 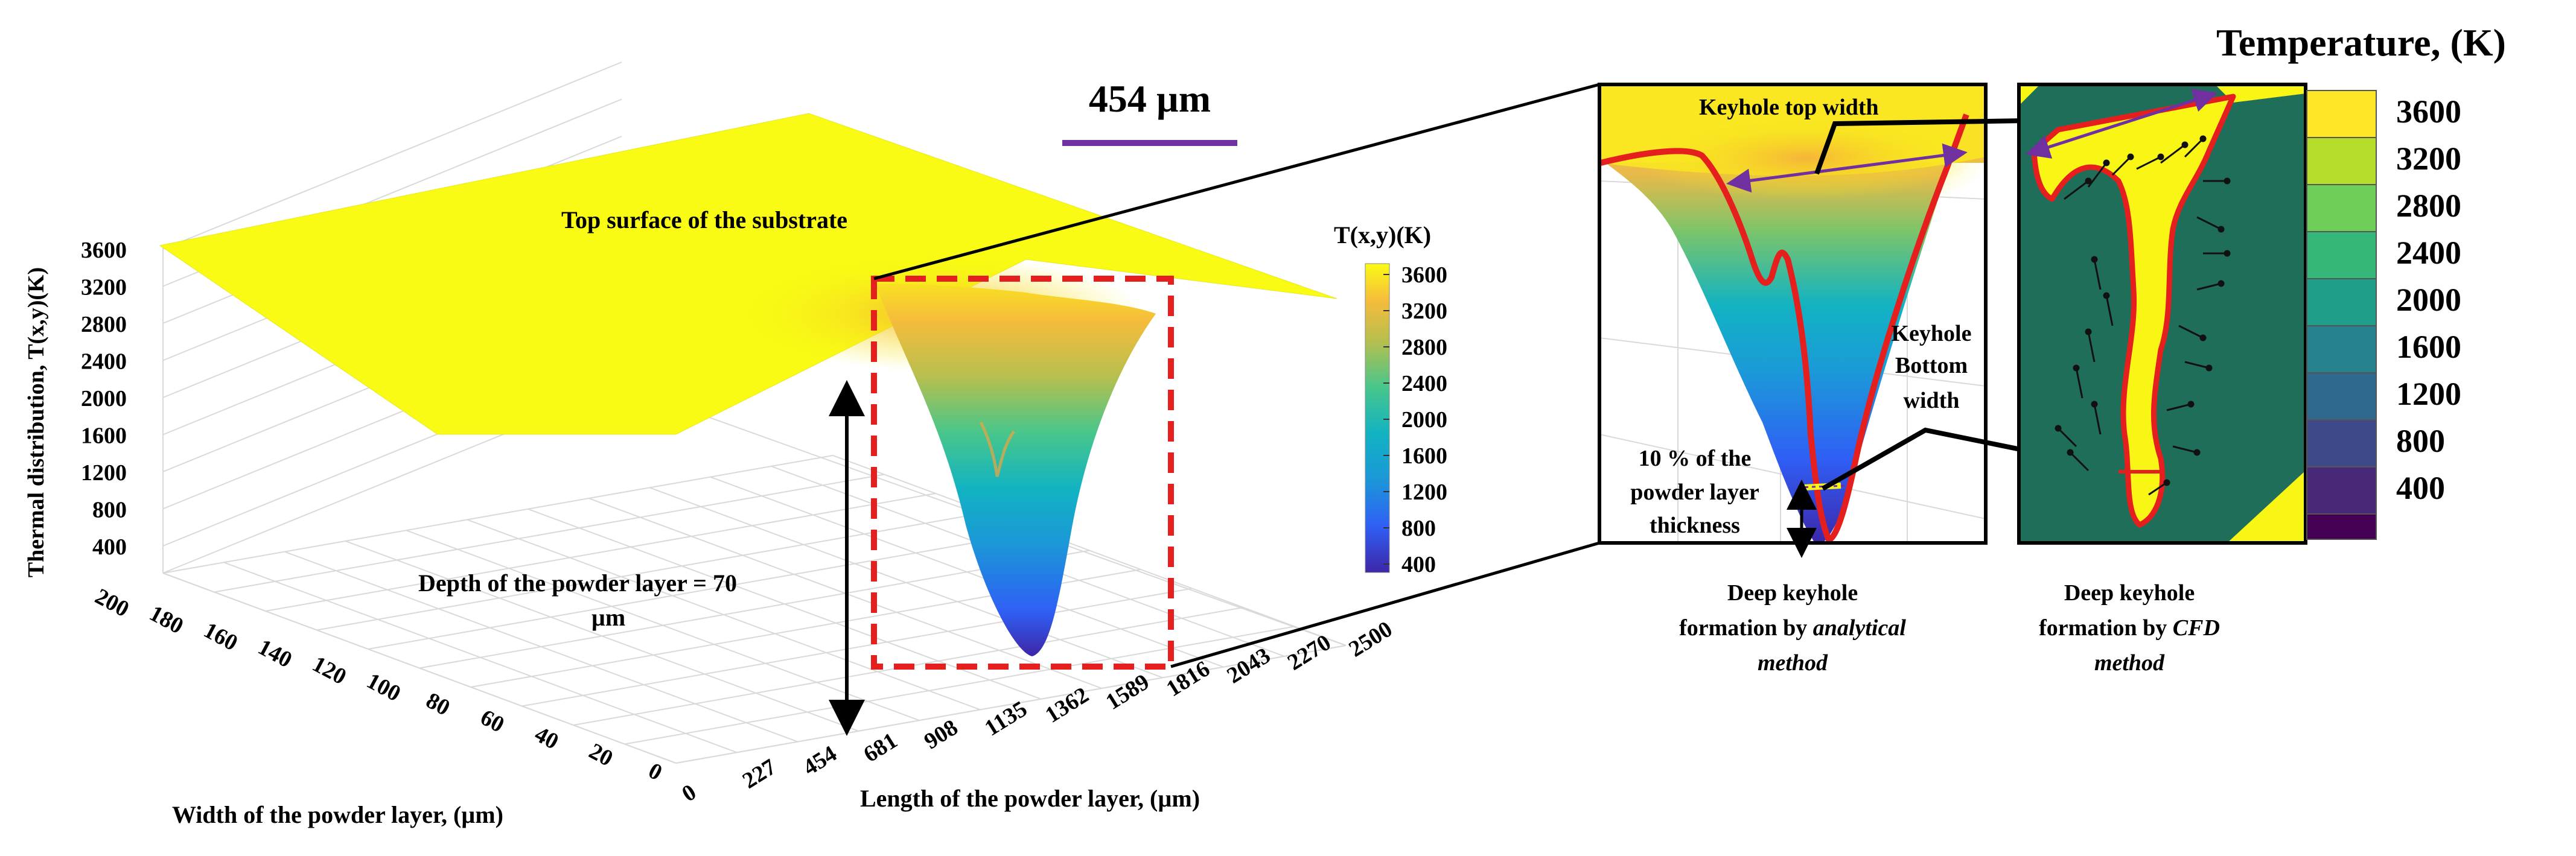 I want to click on z-tick-label: 1600, so click(x=104, y=436).